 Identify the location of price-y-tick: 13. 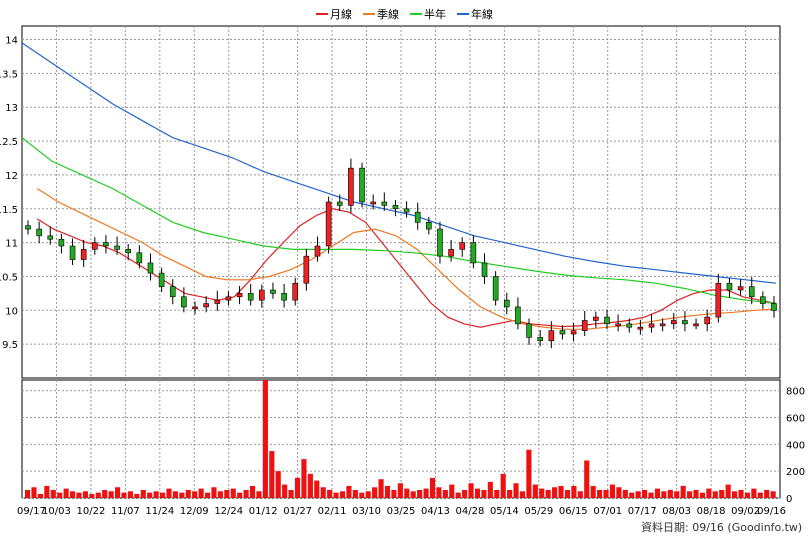
(11, 108).